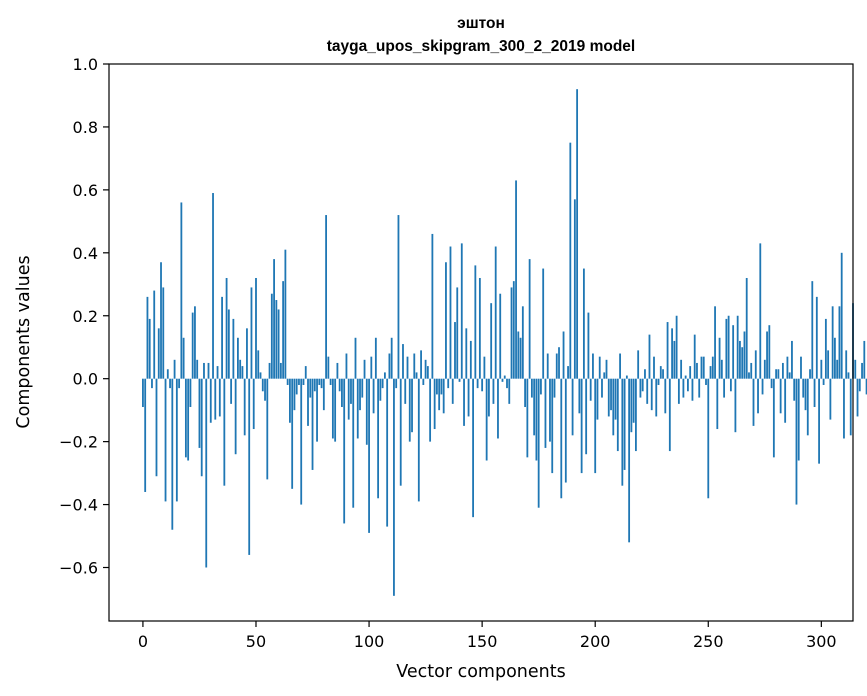 This screenshot has height=696, width=867. What do you see at coordinates (482, 641) in the screenshot?
I see `x-tick-label: 150` at bounding box center [482, 641].